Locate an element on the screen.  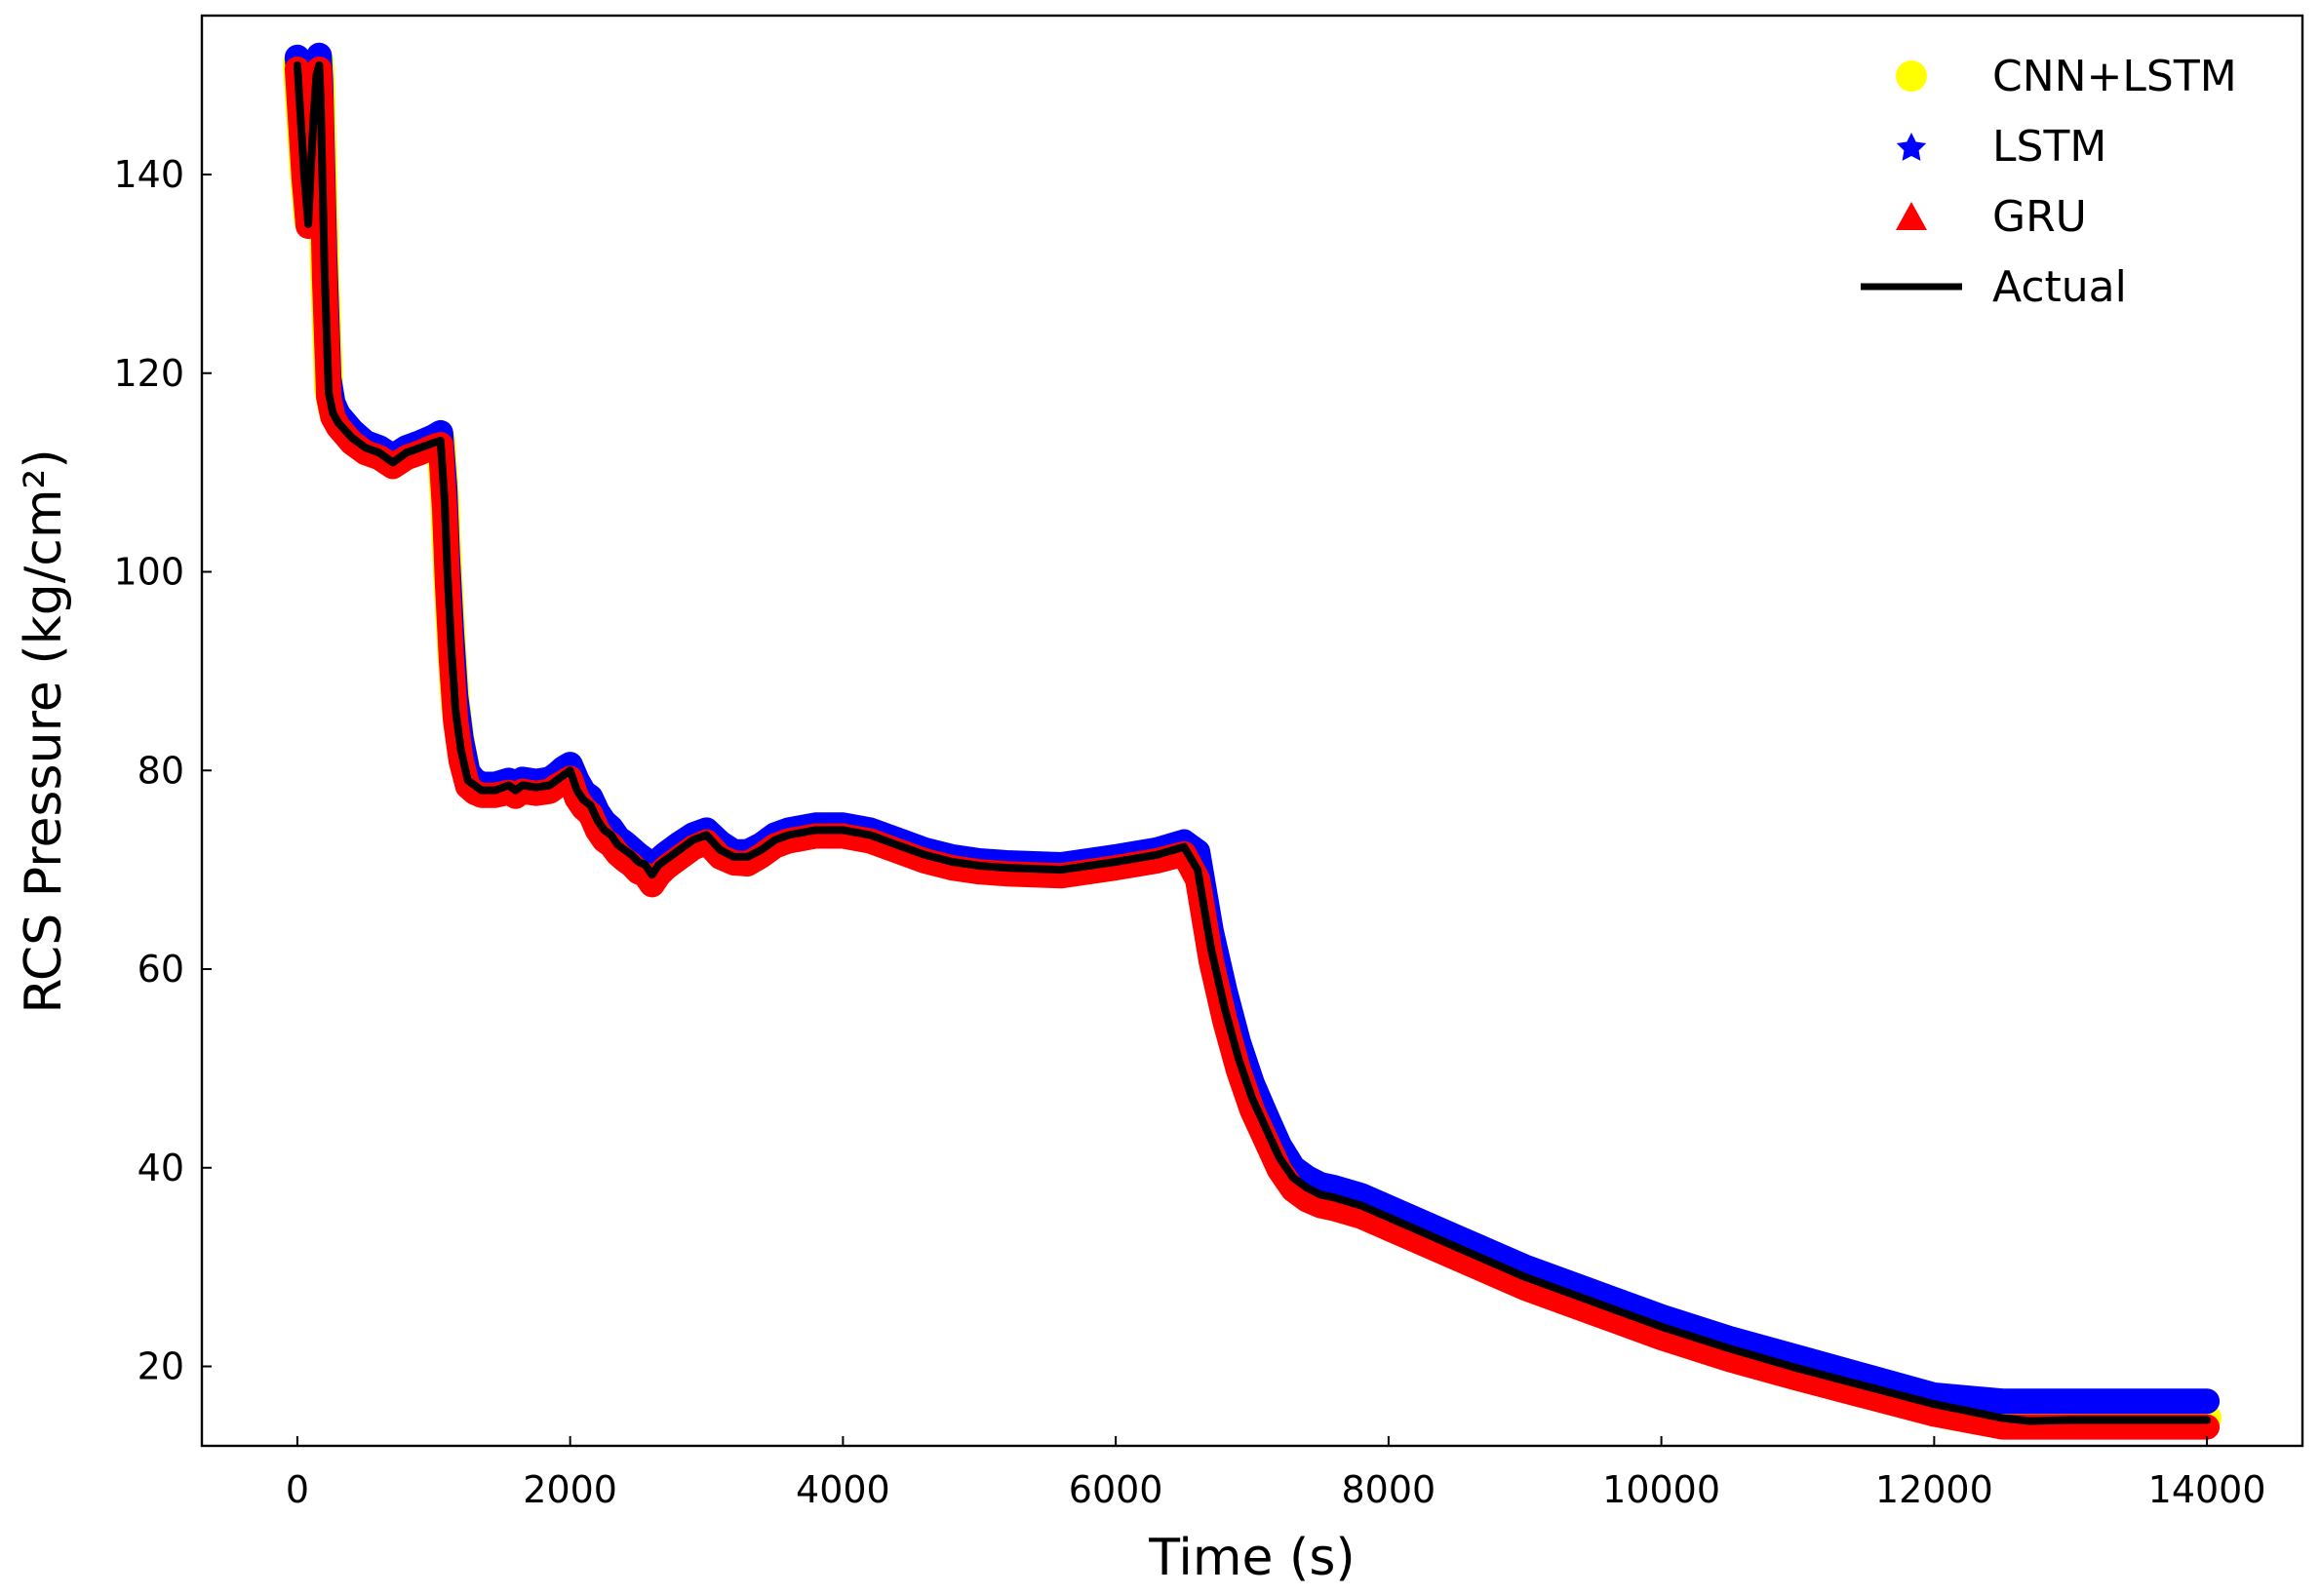
y-axis-label: RCS Pressure (kg/cm²) is located at coordinates (44, 731).